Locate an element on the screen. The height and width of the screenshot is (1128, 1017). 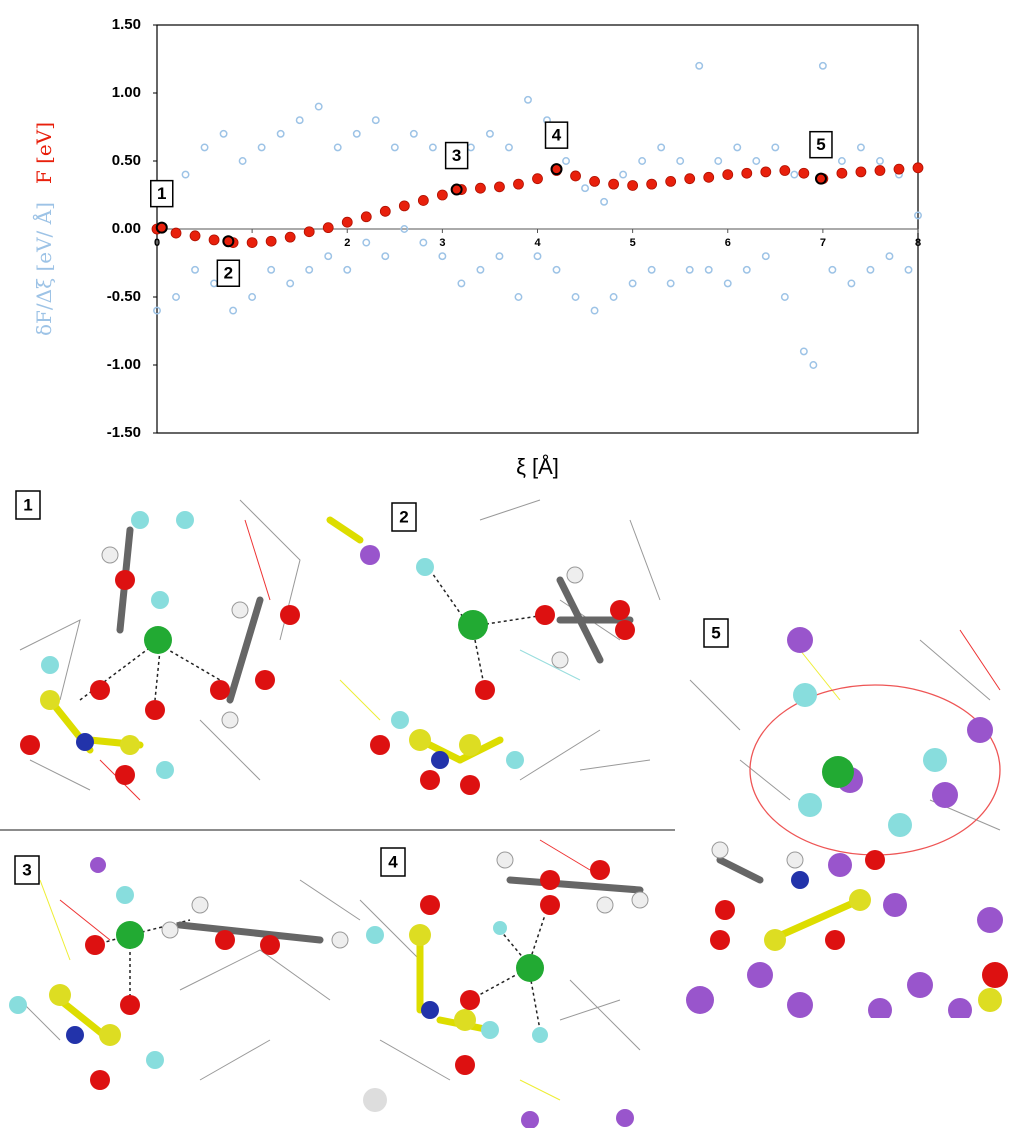
y-axis-label-part: δF/Δξ [eV/ Å] is located at coordinates (43, 269).